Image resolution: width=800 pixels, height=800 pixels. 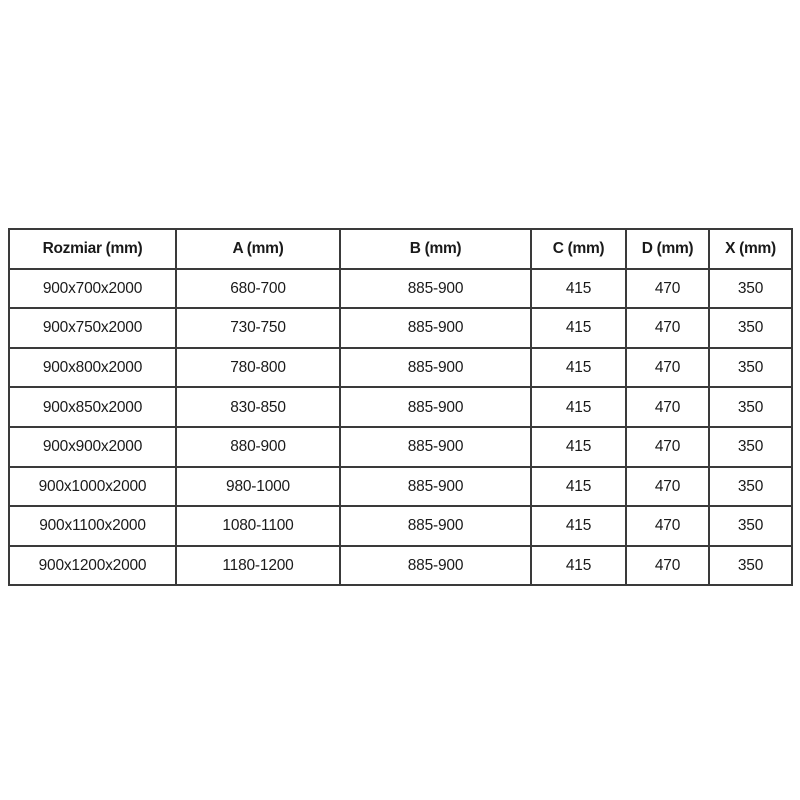 What do you see at coordinates (92, 526) in the screenshot?
I see `cell-size: 900x1100x2000` at bounding box center [92, 526].